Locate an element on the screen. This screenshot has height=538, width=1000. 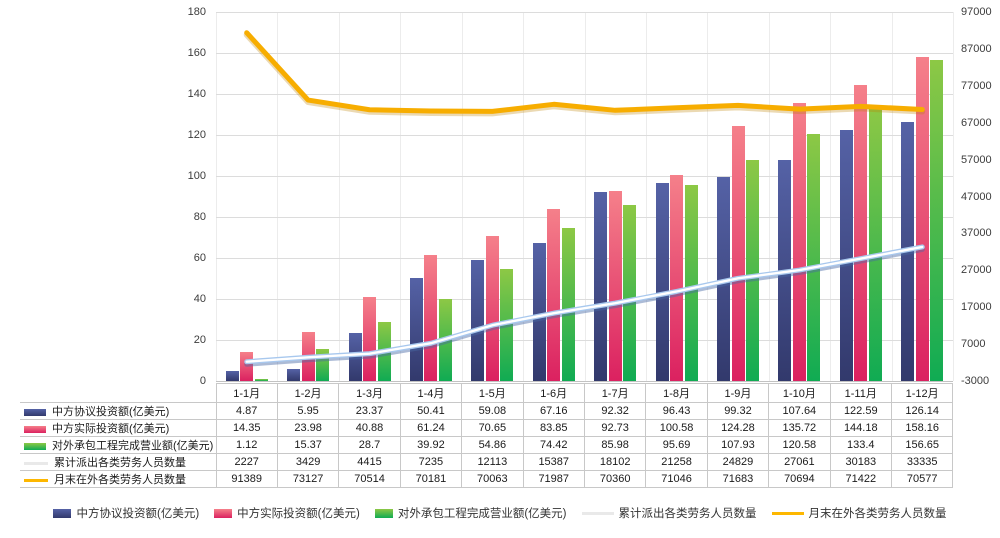
y-axis-right-tick: 87000 is located at coordinates (976, 48).